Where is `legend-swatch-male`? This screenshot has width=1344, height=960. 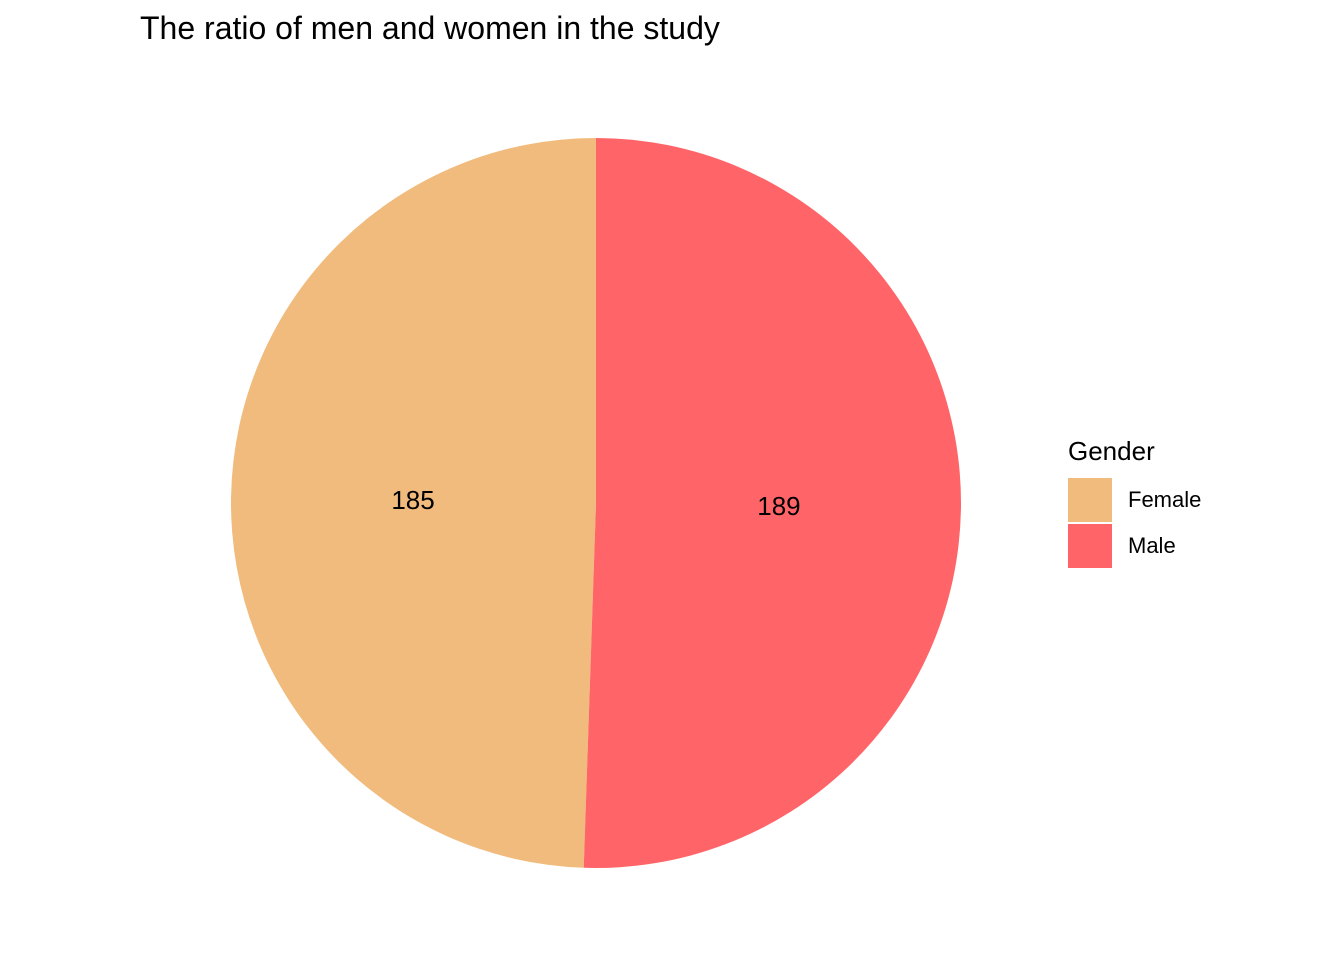
legend-swatch-male is located at coordinates (1090, 546).